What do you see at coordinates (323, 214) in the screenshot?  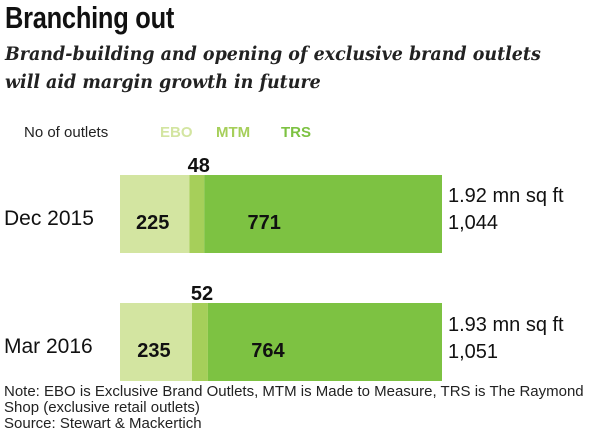 I see `bar-trs-dec-2015` at bounding box center [323, 214].